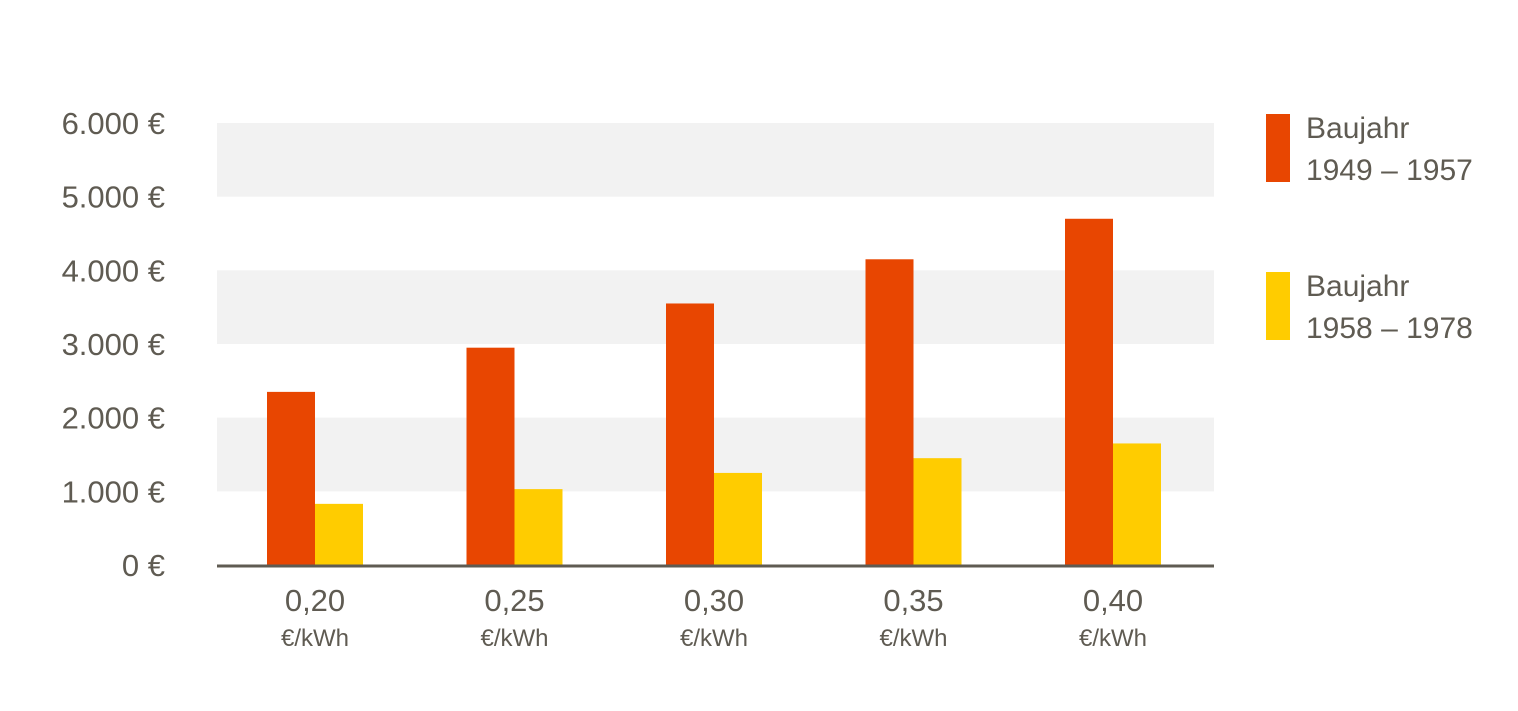 The image size is (1518, 711). Describe the element at coordinates (113, 270) in the screenshot. I see `y-tick-label: 4.000 €` at that location.